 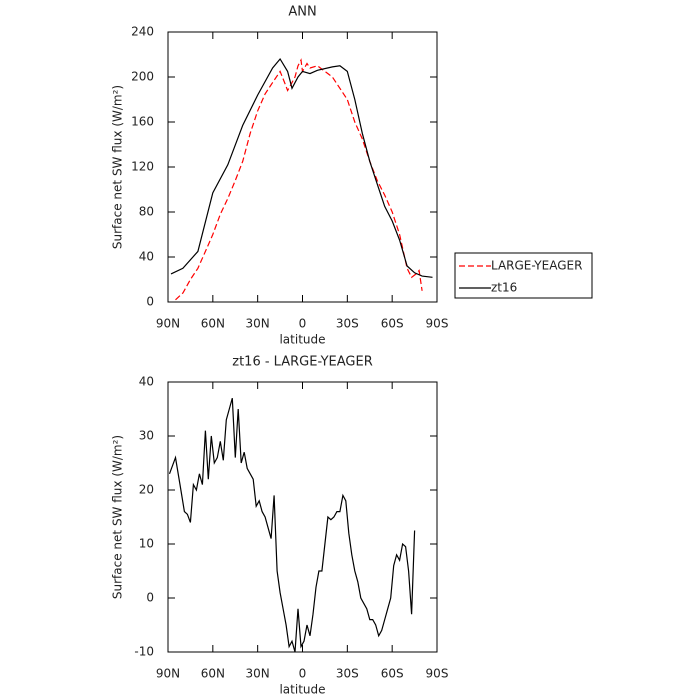 I want to click on y-tick-label: 10, so click(x=146, y=544).